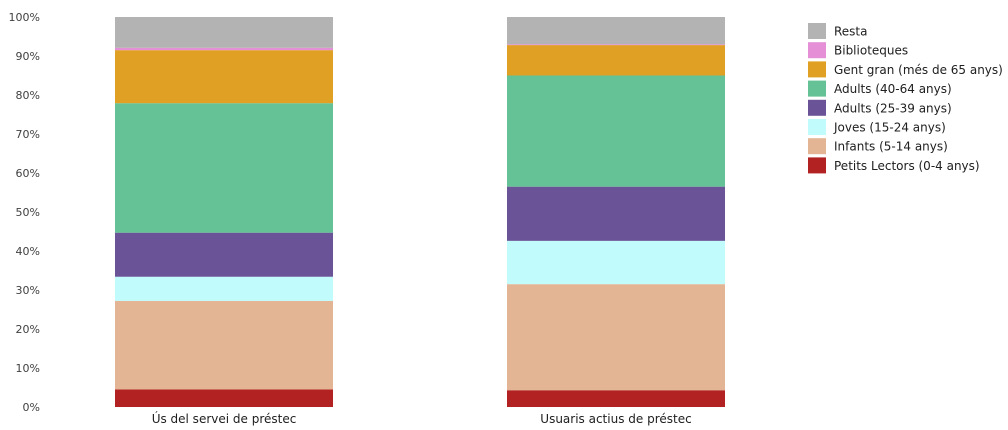 The height and width of the screenshot is (430, 1008). I want to click on y-tick-label: 0%, so click(31, 407).